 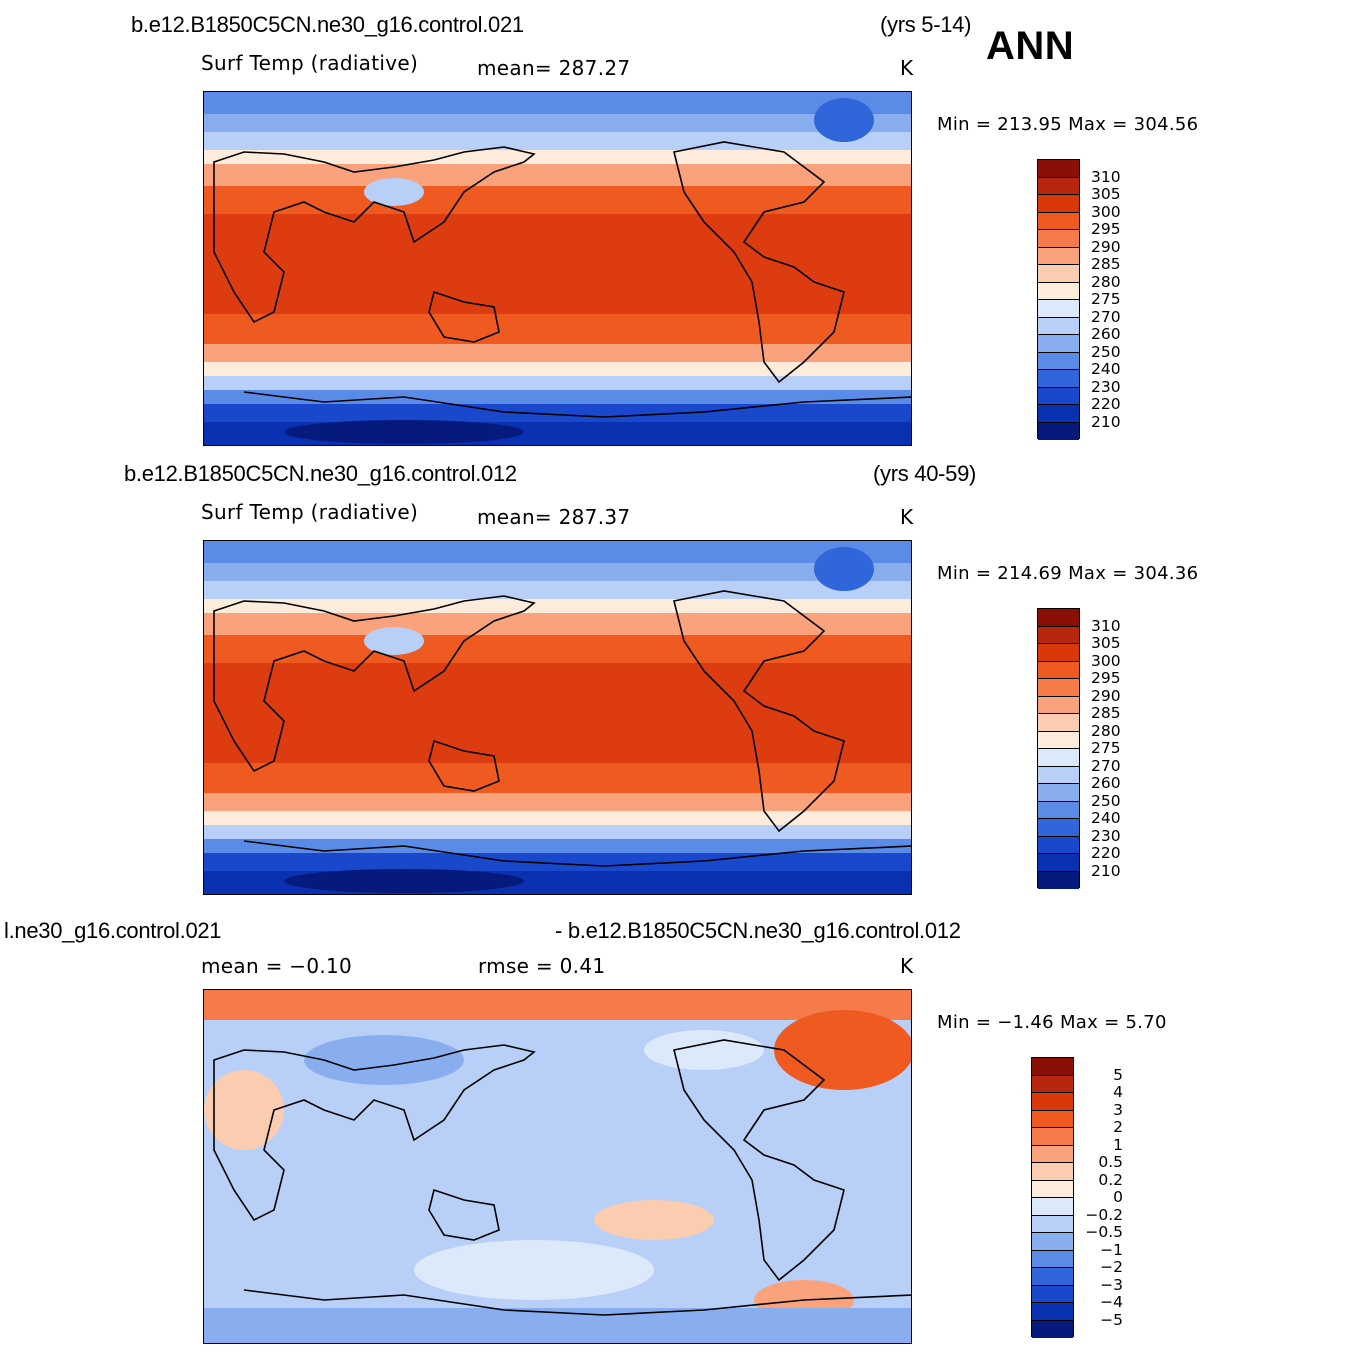 I want to click on panel1-units: K, so click(x=907, y=68).